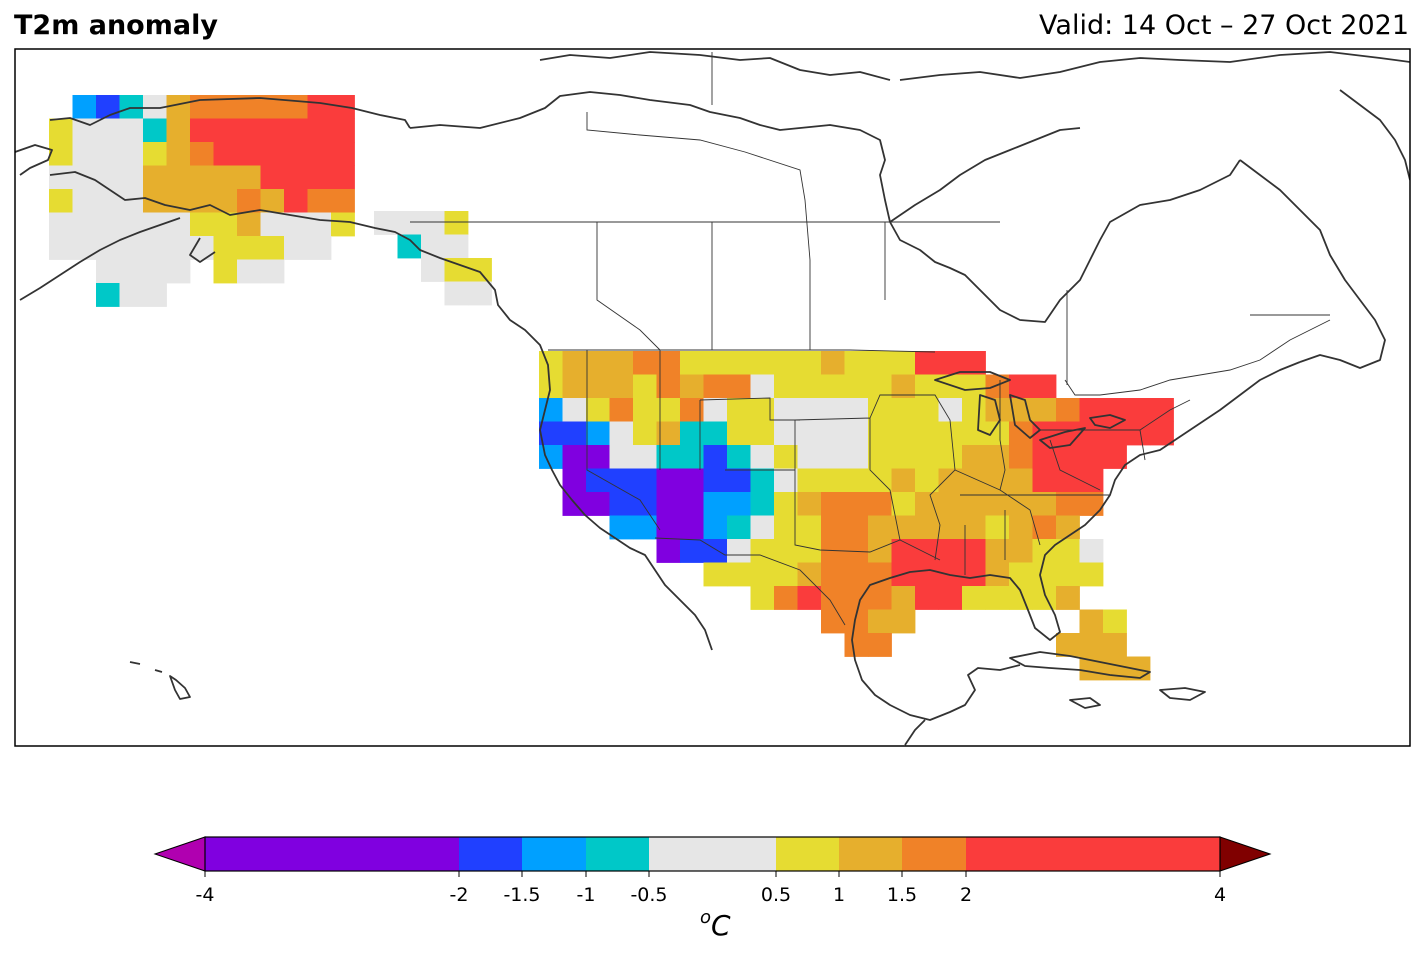 The image size is (1425, 957). Describe the element at coordinates (116, 25) in the screenshot. I see `map-title: T2m anomaly` at that location.